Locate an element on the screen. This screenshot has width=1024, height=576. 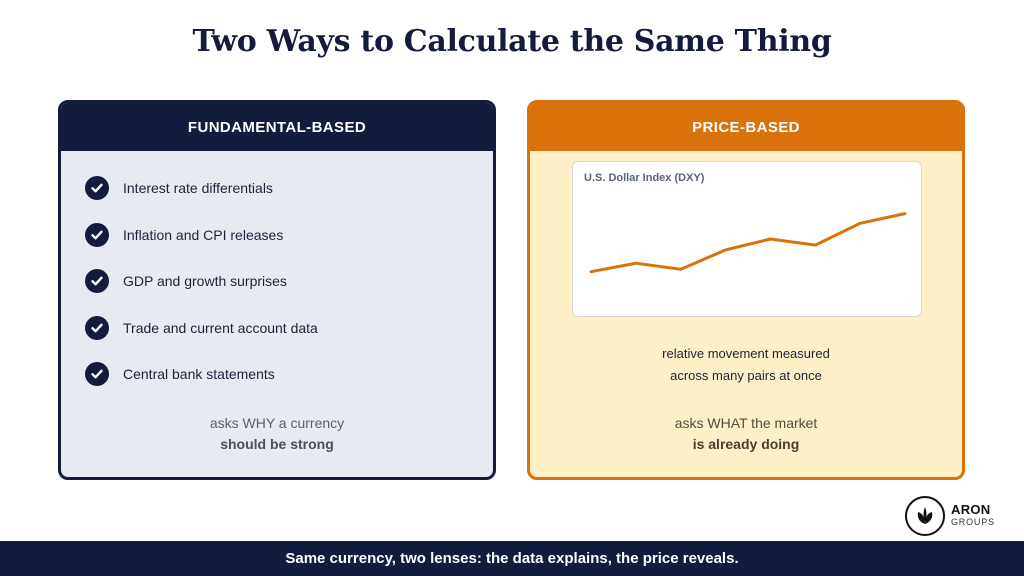
leaf-logo-icon is located at coordinates (925, 516).